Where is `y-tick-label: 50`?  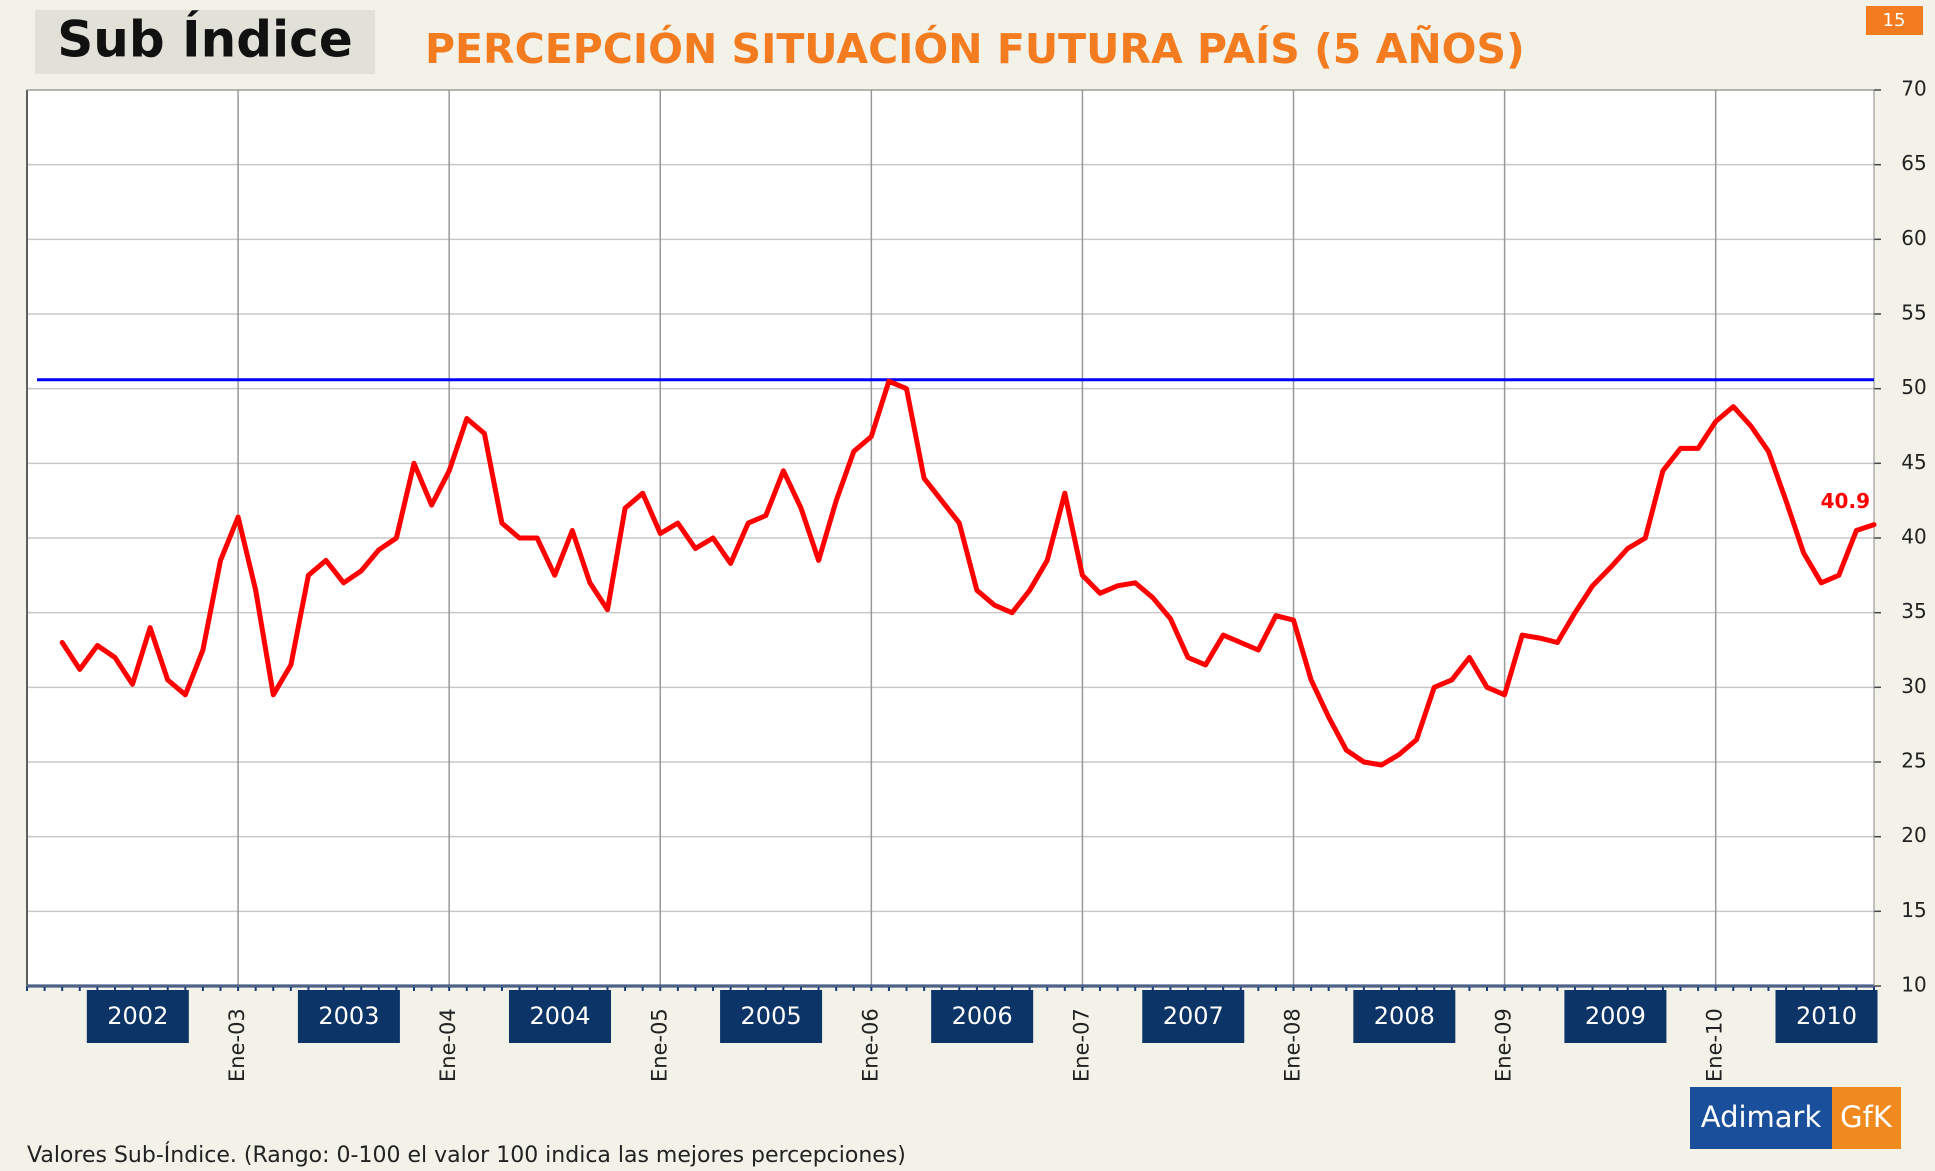 y-tick-label: 50 is located at coordinates (1913, 387).